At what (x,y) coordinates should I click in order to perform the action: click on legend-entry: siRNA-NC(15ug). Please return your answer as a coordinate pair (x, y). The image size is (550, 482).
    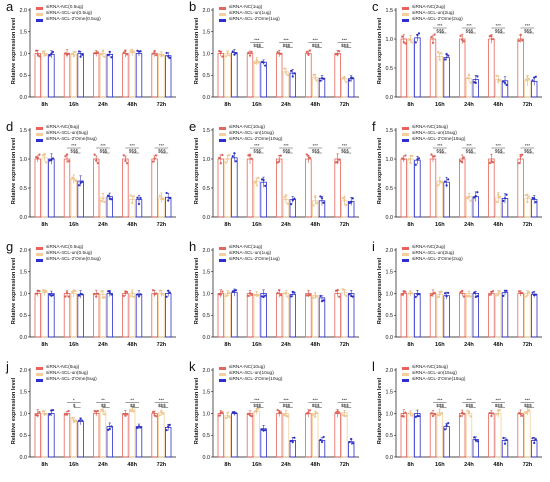
    Looking at the image, I should click on (433, 368).